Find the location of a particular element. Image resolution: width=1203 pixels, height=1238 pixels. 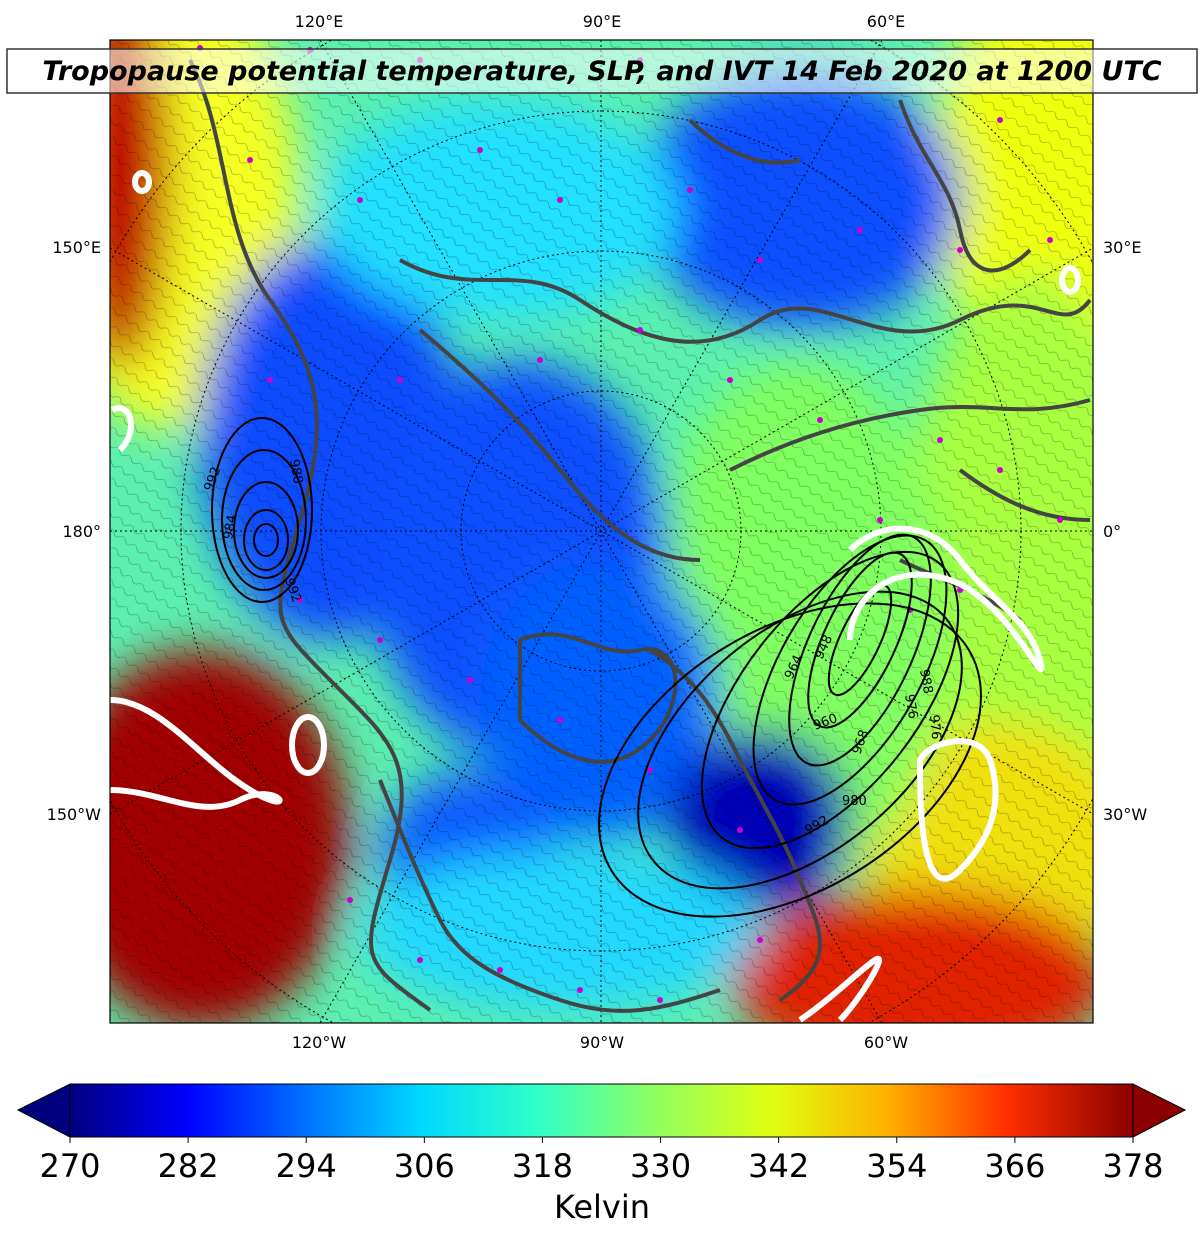

colorbar-label: Kelvin is located at coordinates (602, 1207).